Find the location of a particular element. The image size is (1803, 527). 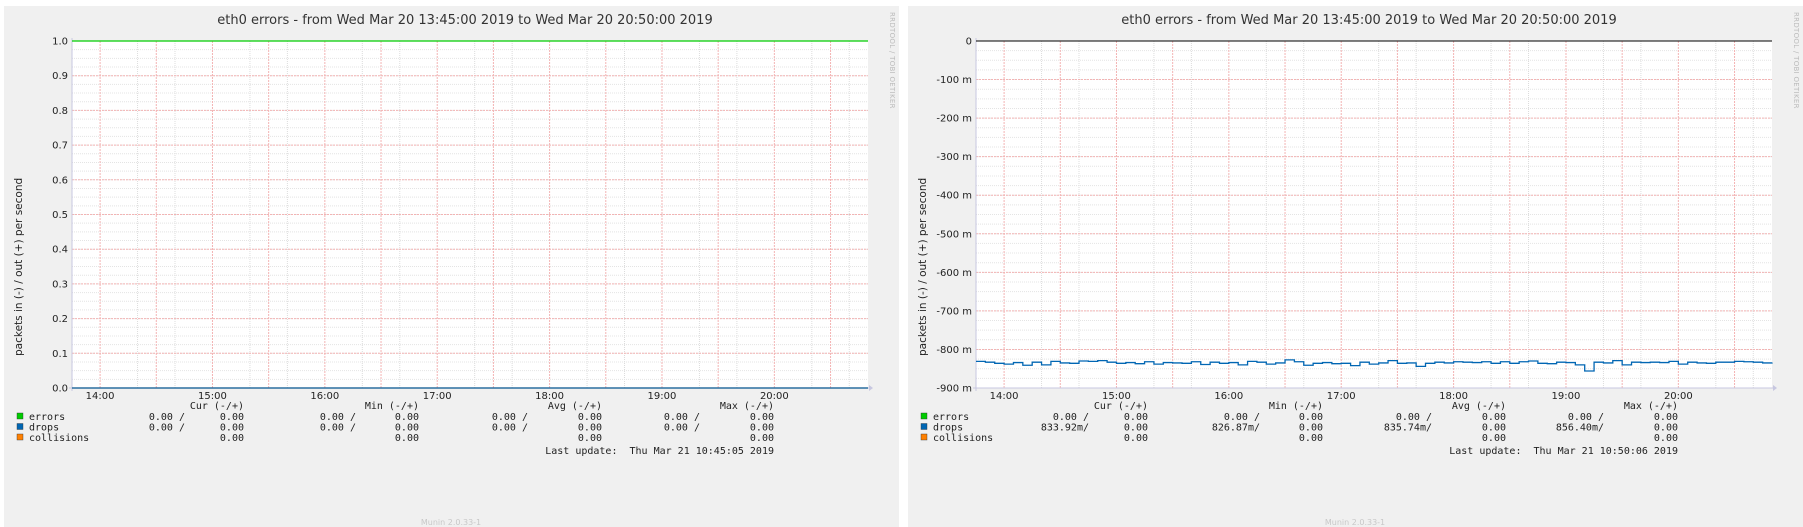

series-drops-line is located at coordinates (1374, 365).